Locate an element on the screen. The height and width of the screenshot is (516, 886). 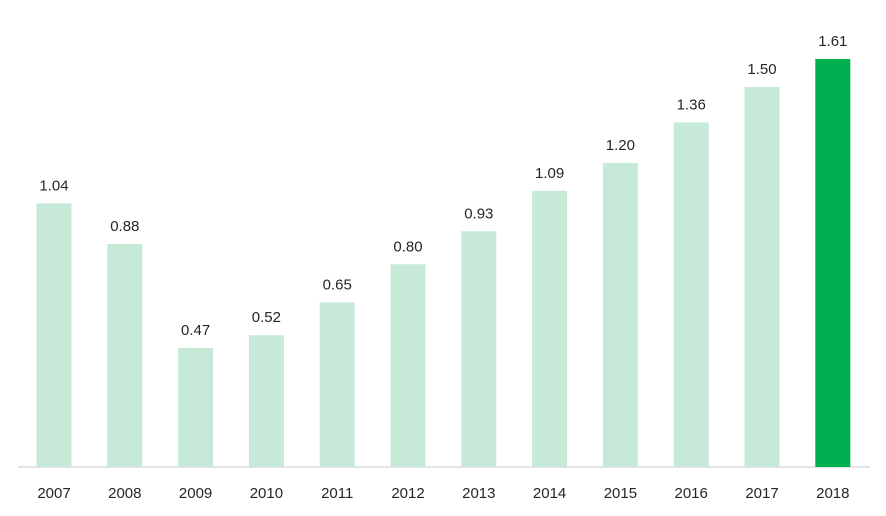
bar-2011 is located at coordinates (337, 384).